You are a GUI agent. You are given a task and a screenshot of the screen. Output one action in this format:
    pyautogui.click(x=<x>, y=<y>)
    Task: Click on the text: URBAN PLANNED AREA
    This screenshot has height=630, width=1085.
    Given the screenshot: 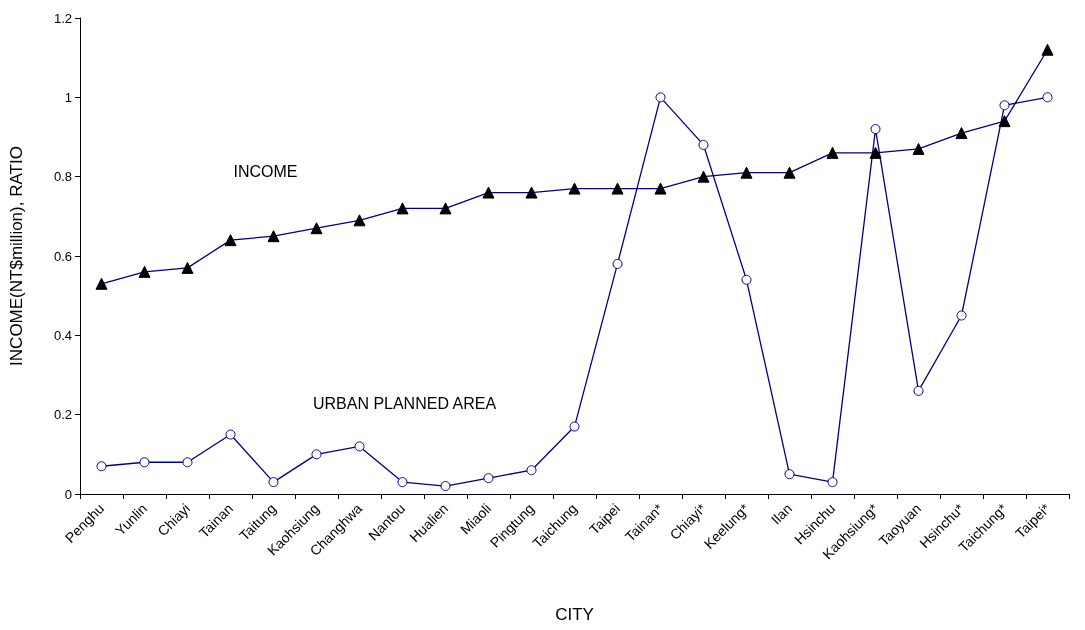 What is the action you would take?
    pyautogui.click(x=404, y=403)
    